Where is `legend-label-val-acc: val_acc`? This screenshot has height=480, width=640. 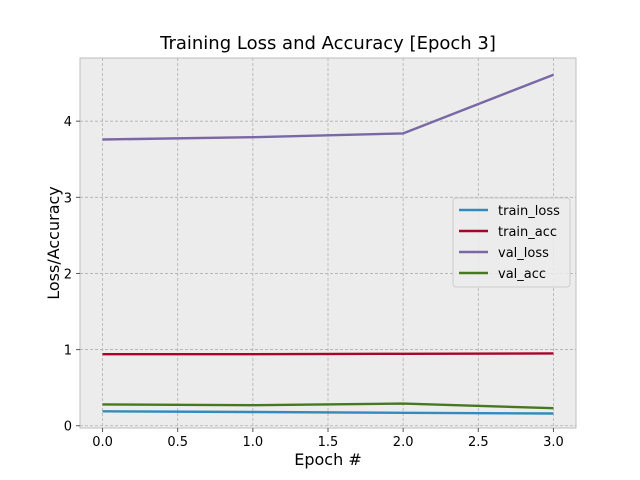
legend-label-val-acc: val_acc is located at coordinates (522, 274).